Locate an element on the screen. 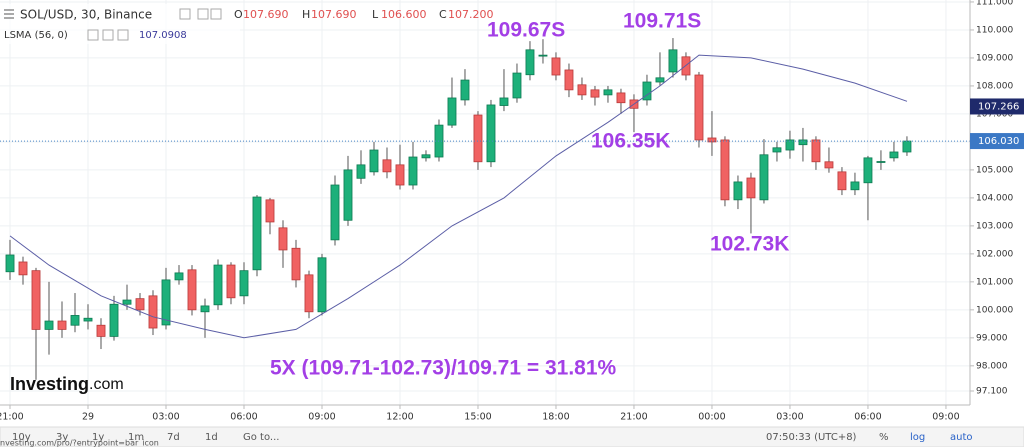 Image resolution: width=1024 pixels, height=447 pixels. x-tick-label: 12:00 is located at coordinates (399, 417).